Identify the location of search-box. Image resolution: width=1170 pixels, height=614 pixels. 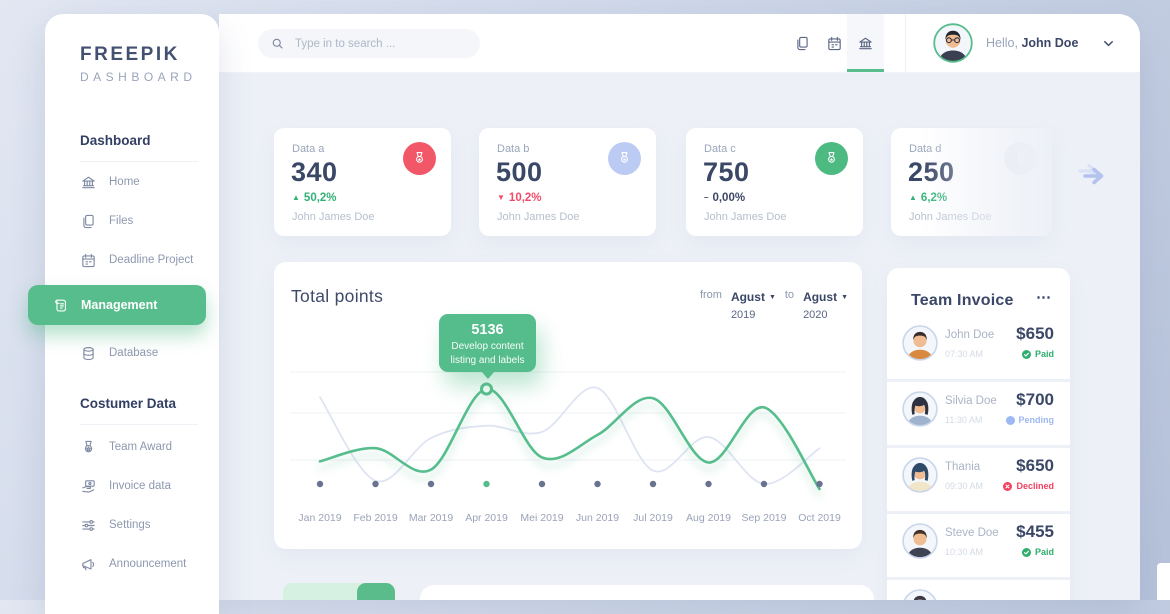
(369, 43).